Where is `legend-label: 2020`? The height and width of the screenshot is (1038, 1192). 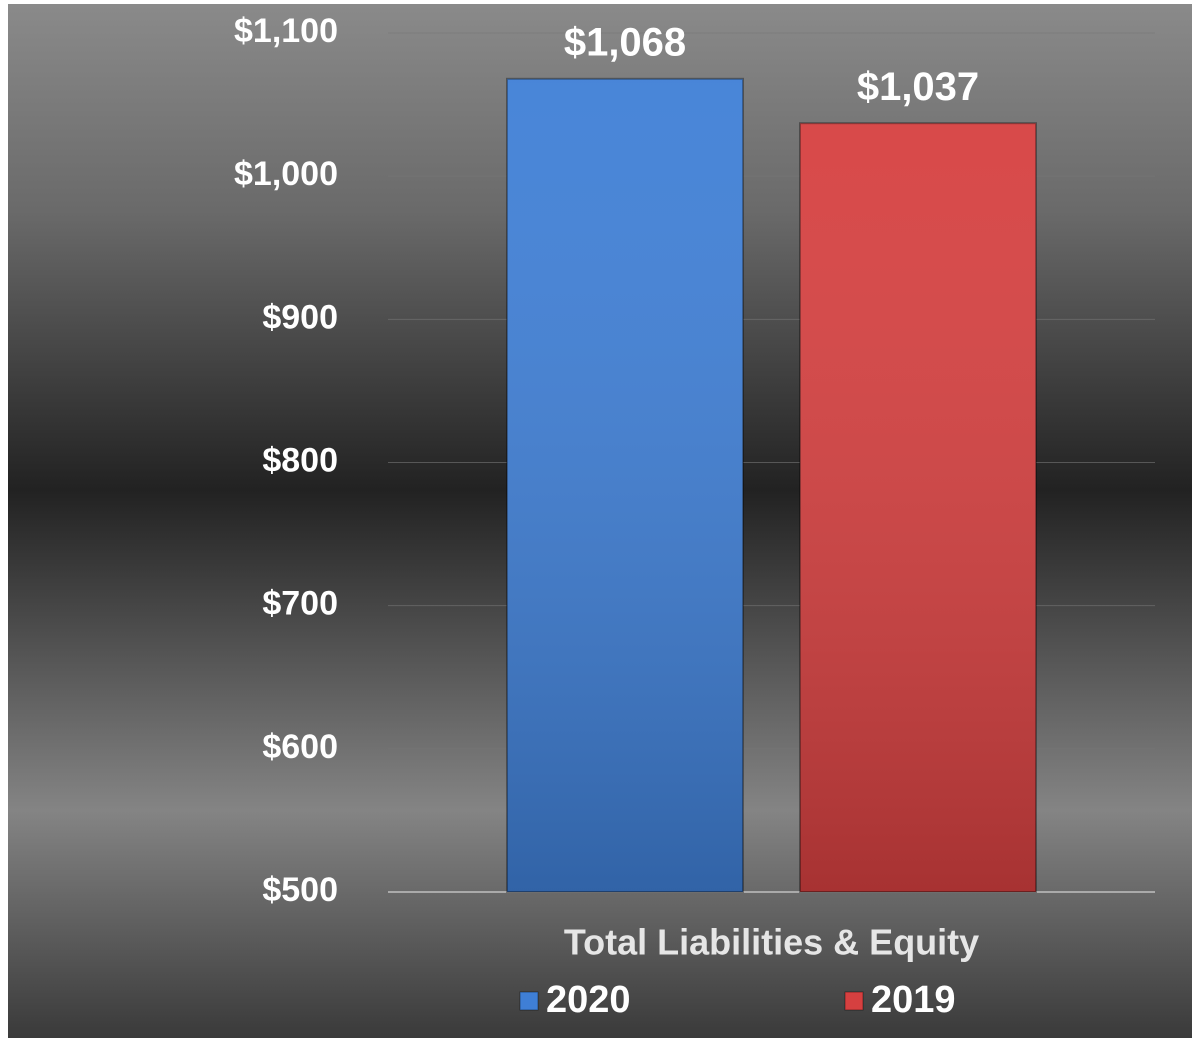
legend-label: 2020 is located at coordinates (588, 1000).